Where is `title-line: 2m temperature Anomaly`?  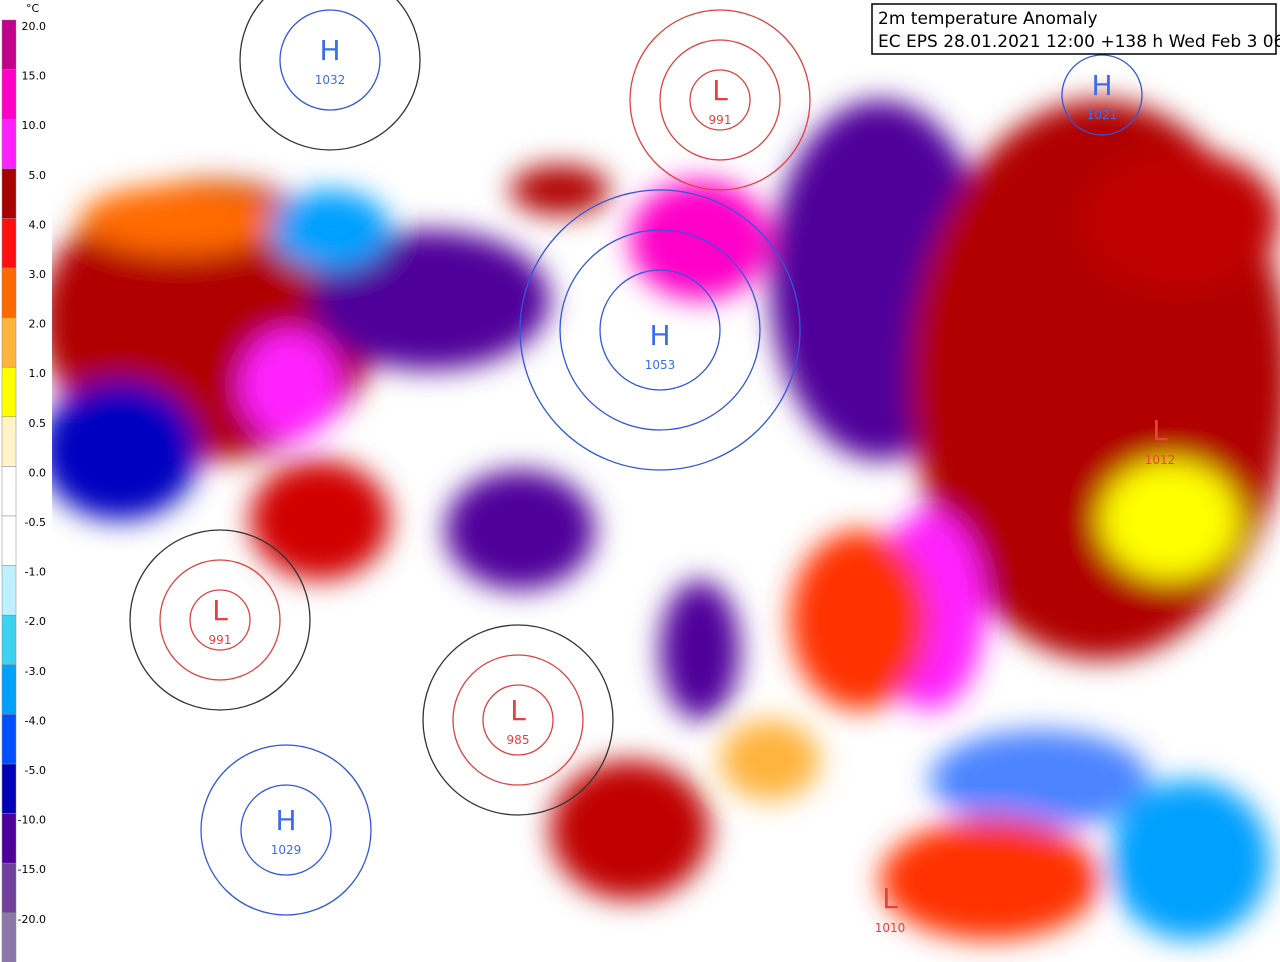
title-line: 2m temperature Anomaly is located at coordinates (988, 19).